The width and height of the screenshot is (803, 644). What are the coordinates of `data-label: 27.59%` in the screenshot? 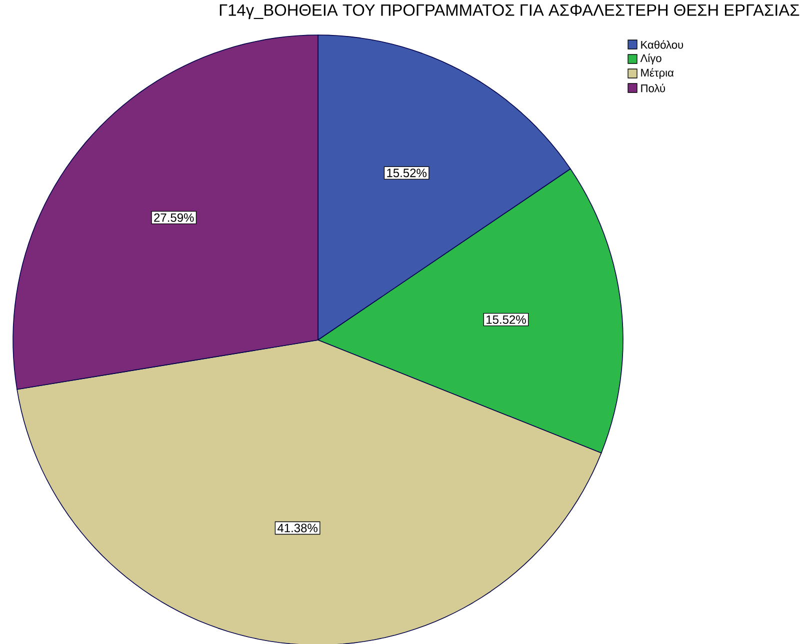 It's located at (174, 217).